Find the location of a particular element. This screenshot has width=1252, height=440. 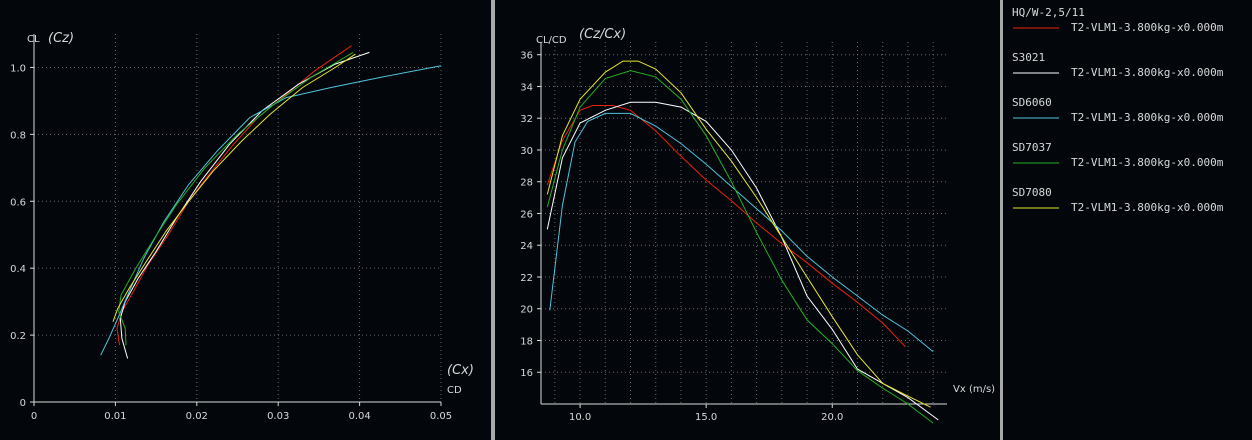

legend-series-name: SD7037 is located at coordinates (1032, 147).